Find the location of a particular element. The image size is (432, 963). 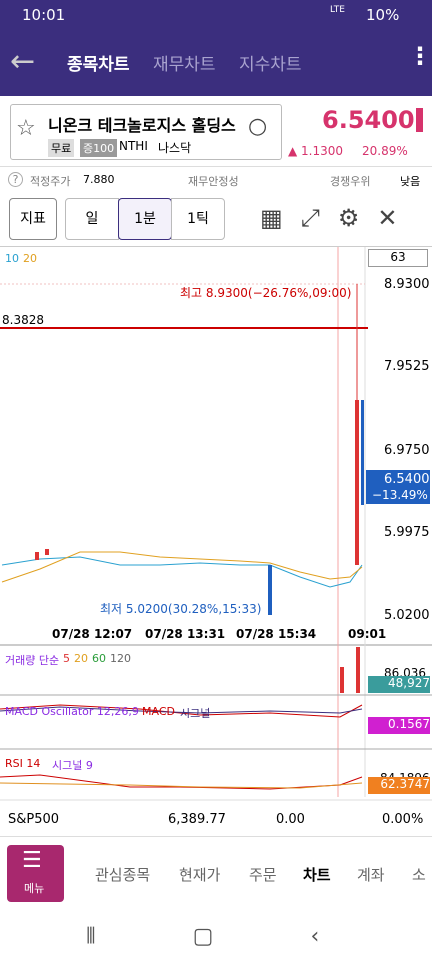

stability: 재무안정성 is located at coordinates (213, 181).